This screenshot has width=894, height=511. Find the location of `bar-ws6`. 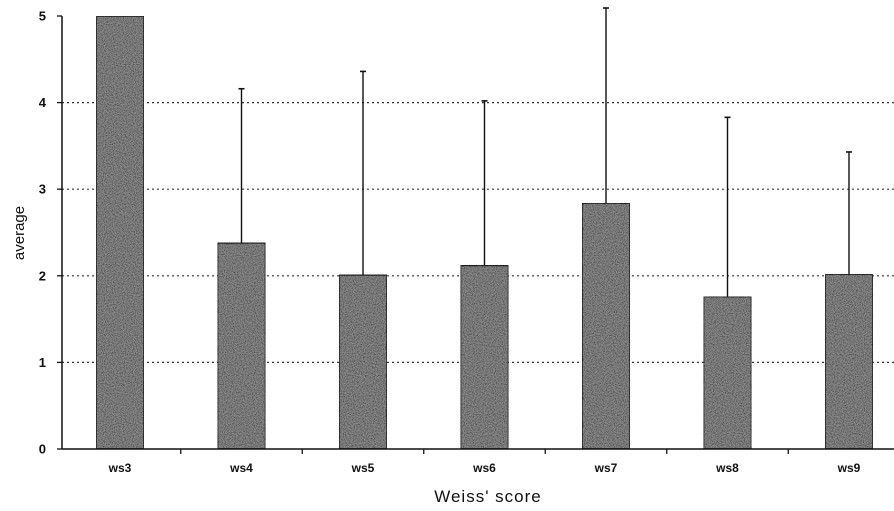

bar-ws6 is located at coordinates (484, 357).